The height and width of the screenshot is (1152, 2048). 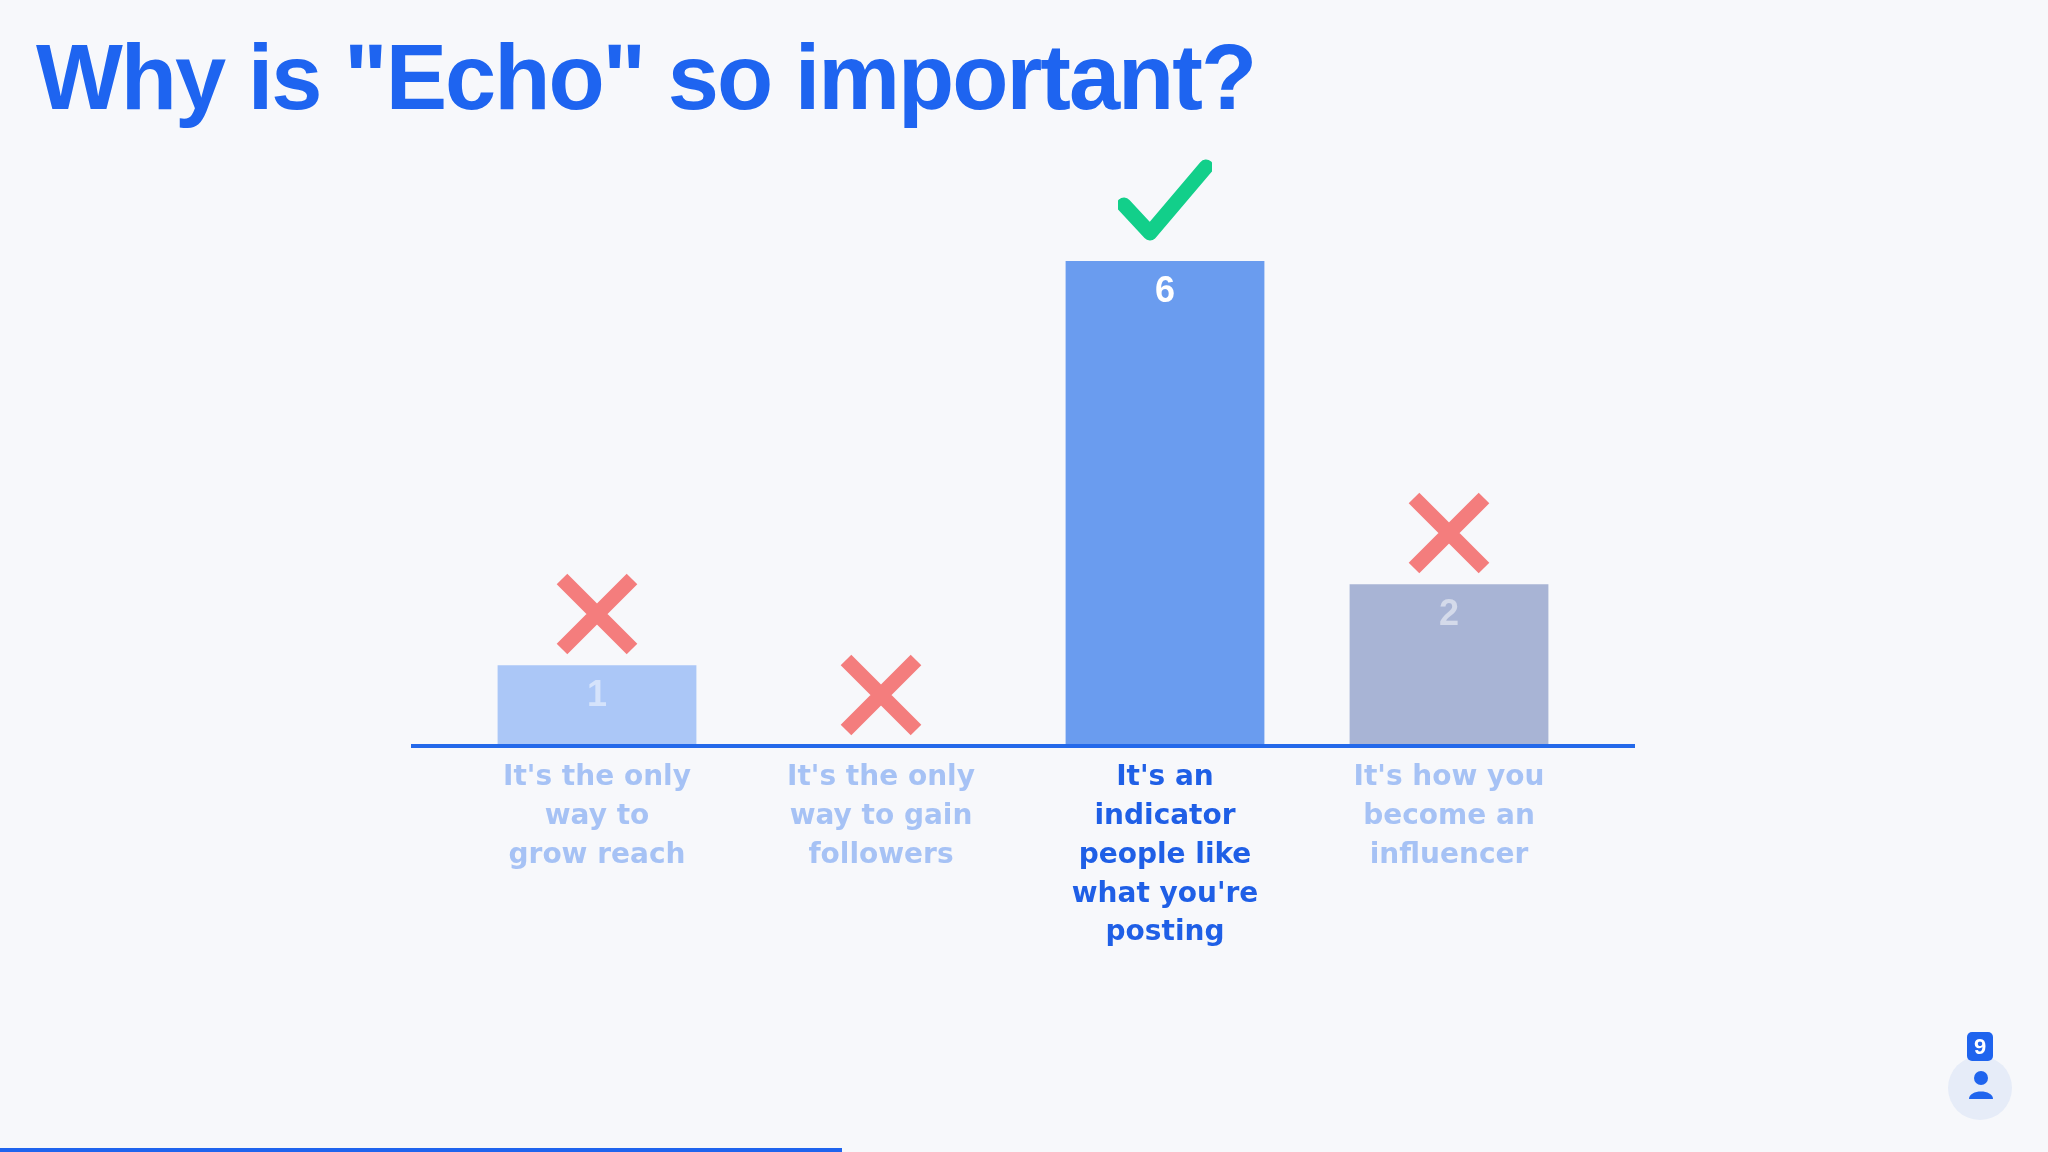 I want to click on x-tick-label: It's how you become an influencer, so click(x=1449, y=814).